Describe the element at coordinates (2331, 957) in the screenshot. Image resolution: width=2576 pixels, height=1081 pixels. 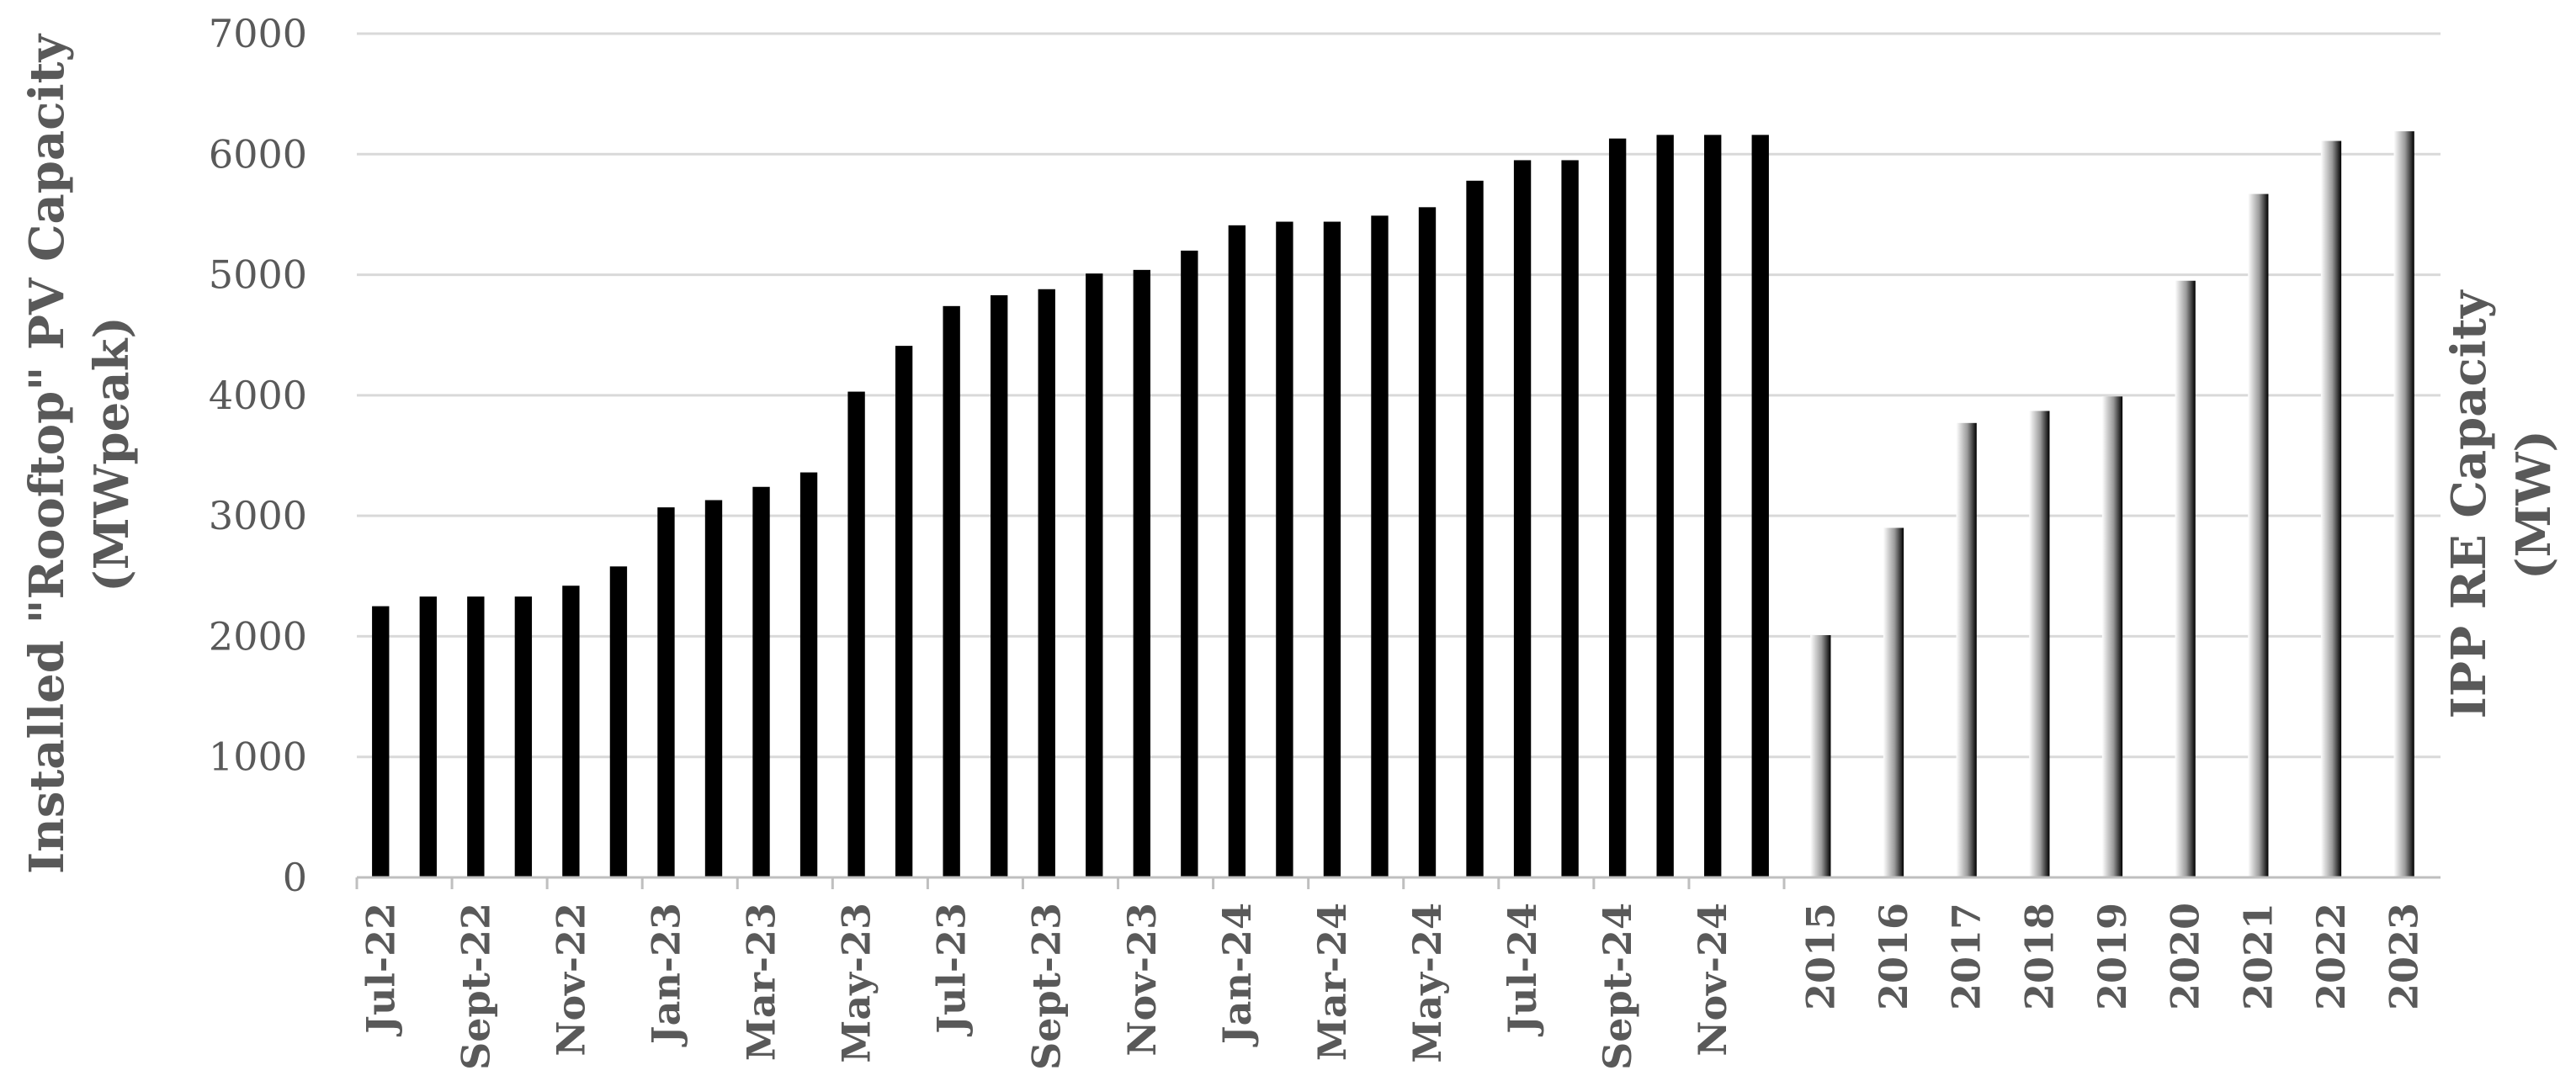
I see `x-tick-label: 2022` at that location.